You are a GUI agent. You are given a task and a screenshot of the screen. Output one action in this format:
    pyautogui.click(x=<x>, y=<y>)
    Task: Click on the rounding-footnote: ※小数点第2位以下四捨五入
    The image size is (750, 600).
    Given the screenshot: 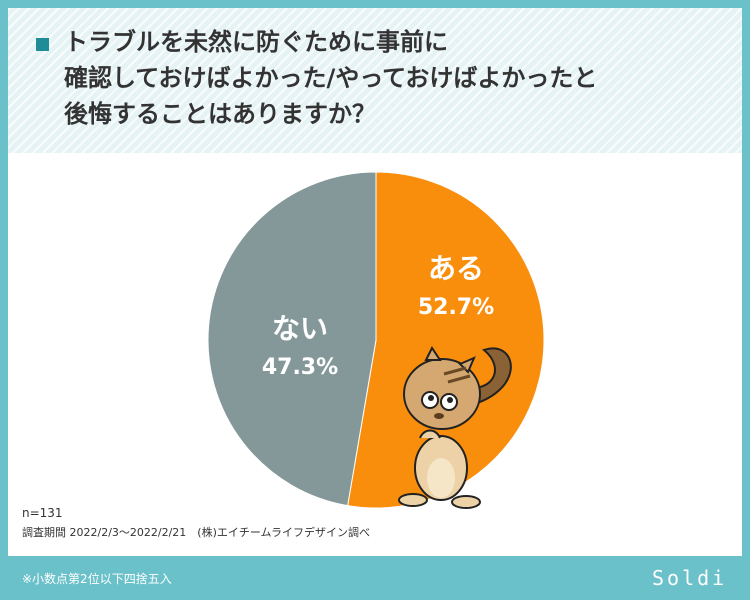 What is the action you would take?
    pyautogui.click(x=97, y=579)
    